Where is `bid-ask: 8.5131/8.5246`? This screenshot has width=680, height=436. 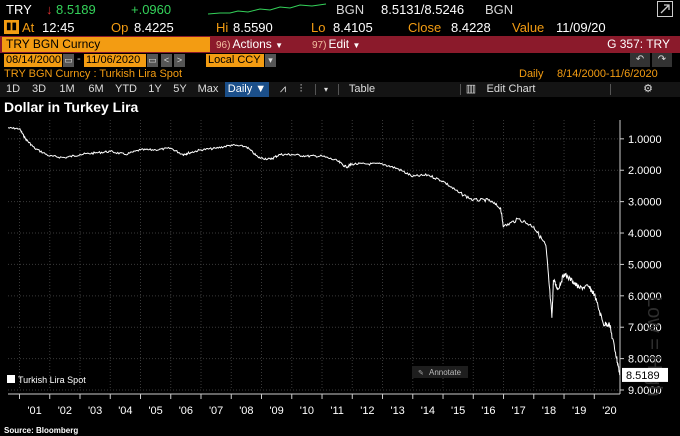 bid-ask: 8.5131/8.5246 is located at coordinates (423, 9).